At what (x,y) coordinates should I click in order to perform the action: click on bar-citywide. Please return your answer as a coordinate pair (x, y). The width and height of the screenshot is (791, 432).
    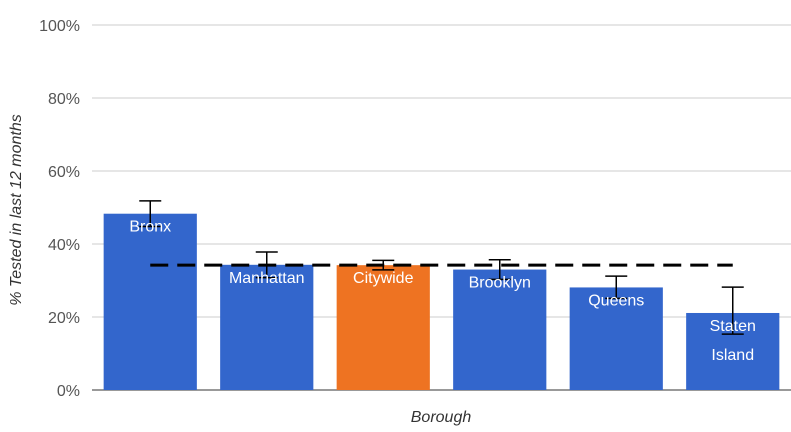
    Looking at the image, I should click on (383, 327).